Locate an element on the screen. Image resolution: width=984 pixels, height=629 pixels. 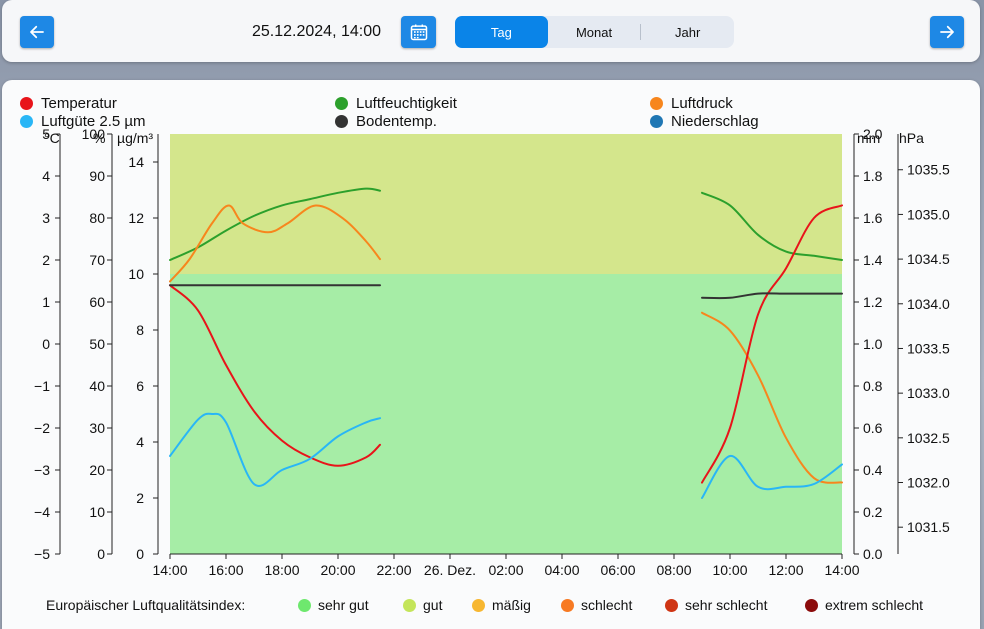
temp-axis-tick-label: −3 is located at coordinates (42, 470).